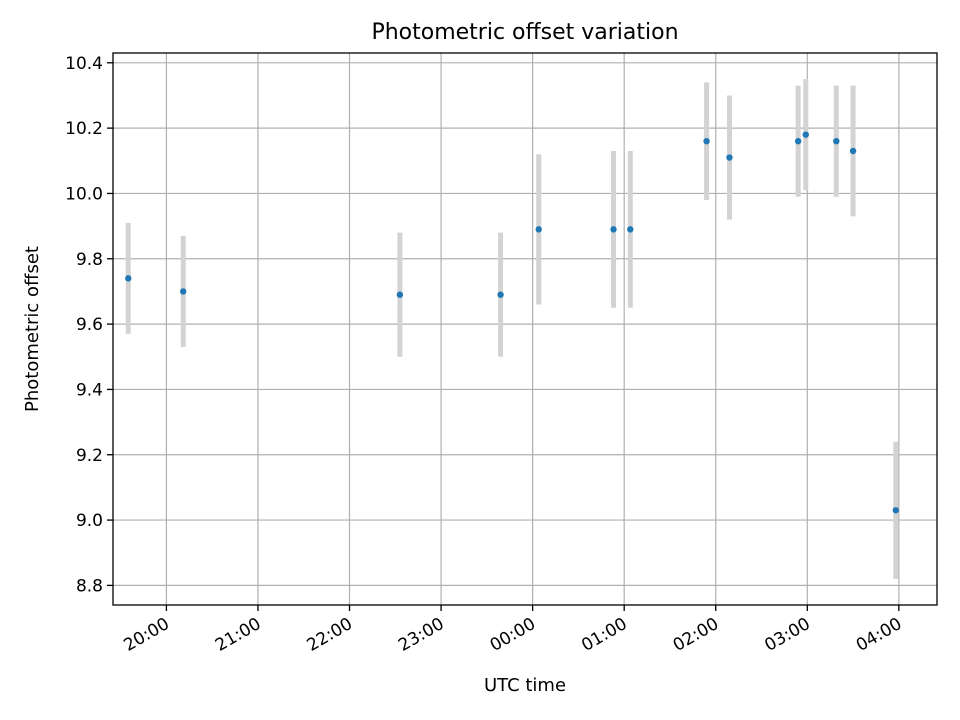 This screenshot has width=960, height=720. Describe the element at coordinates (32, 329) in the screenshot. I see `y-axis-label: Photometric offset` at that location.